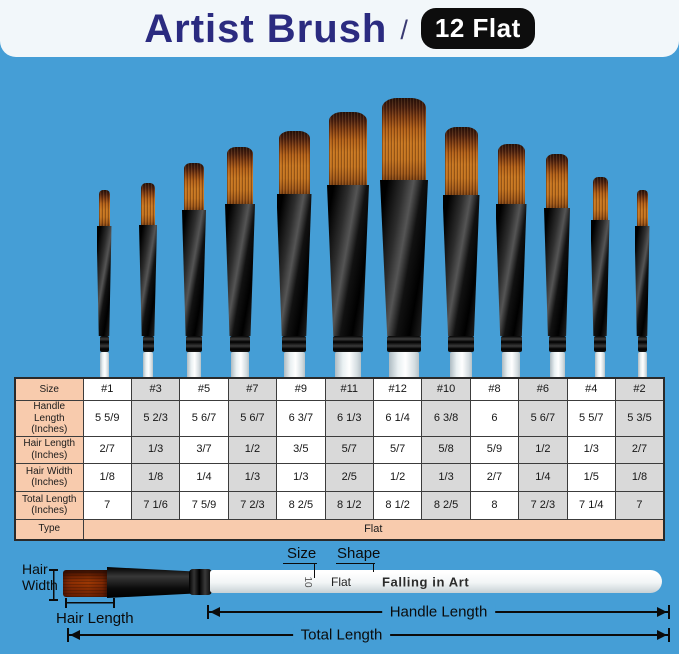 This screenshot has height=654, width=679. What do you see at coordinates (477, 28) in the screenshot?
I see `size-badge: 12 Flat` at bounding box center [477, 28].